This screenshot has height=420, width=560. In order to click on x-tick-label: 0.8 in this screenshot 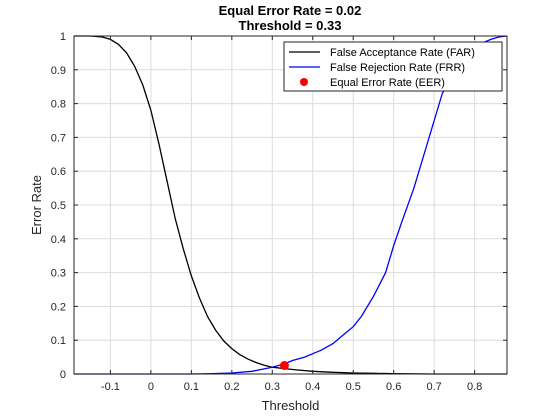, I will do `click(474, 387)`.